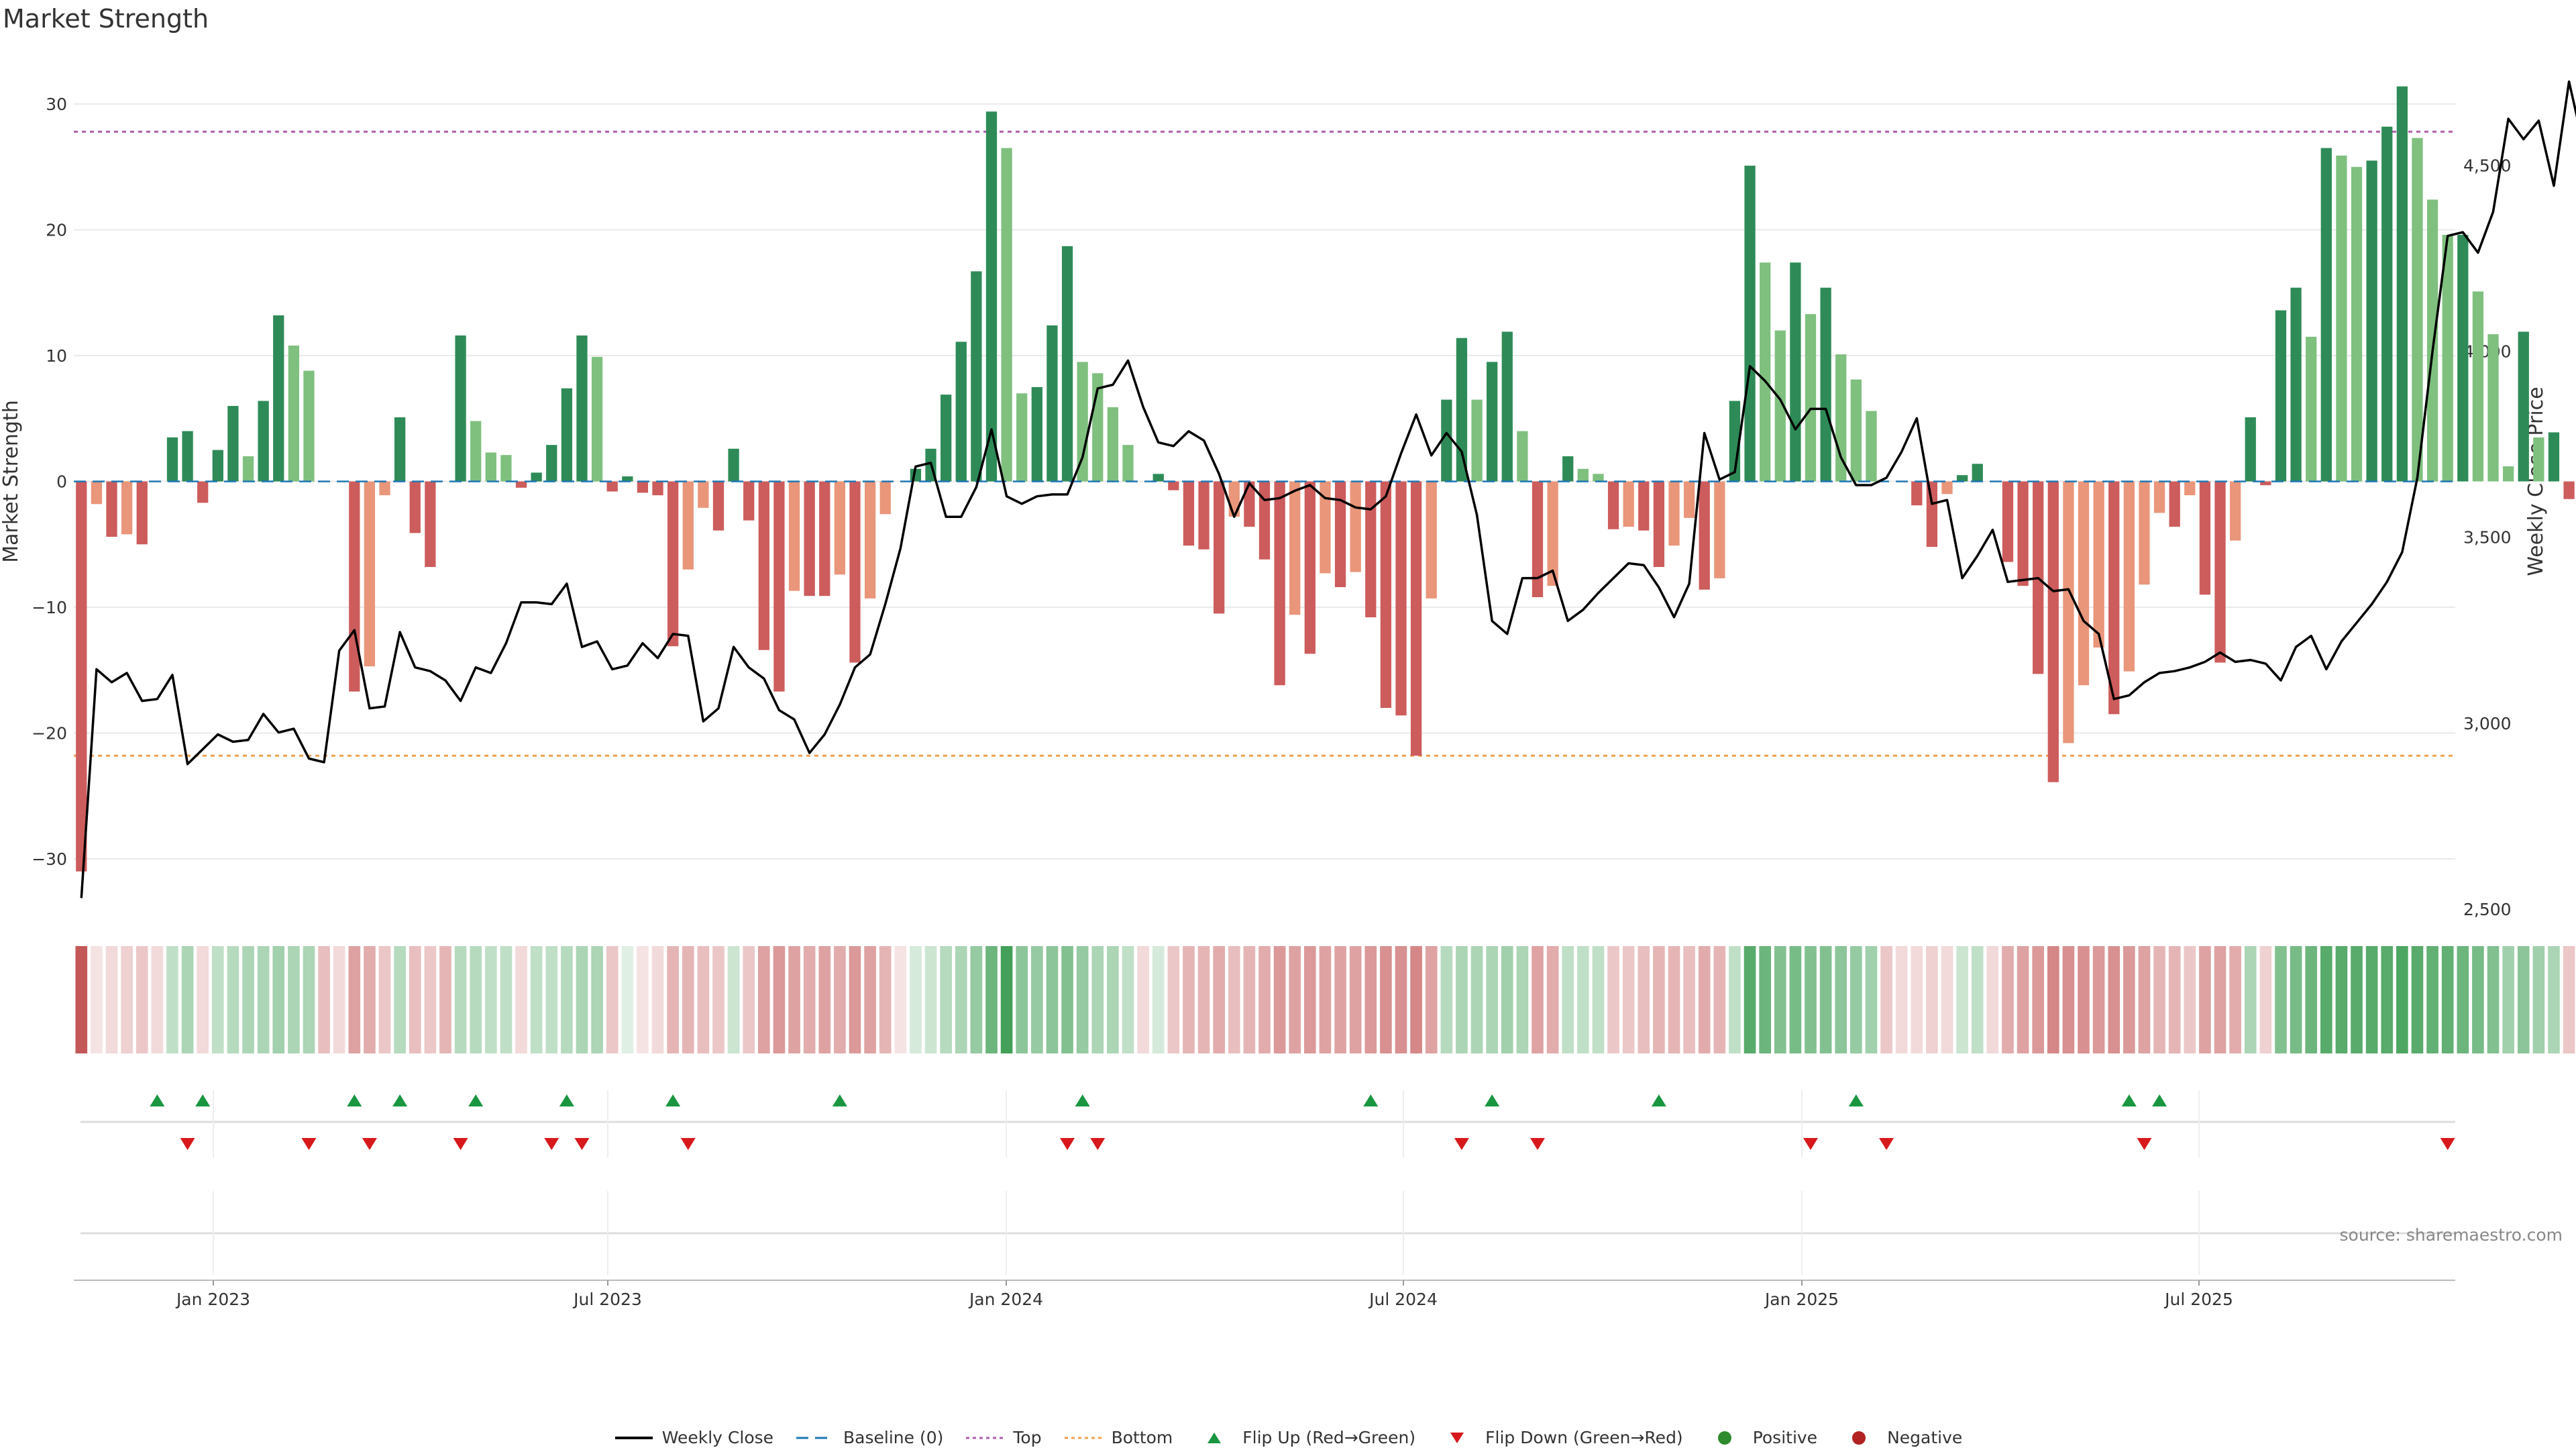  Describe the element at coordinates (1005, 1299) in the screenshot. I see `x-tick-label: Jan 2024` at that location.